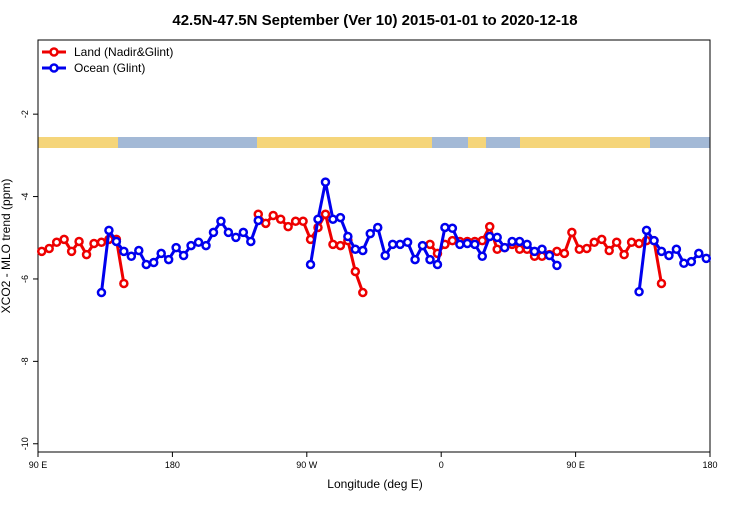 This screenshot has height=505, width=750. Describe the element at coordinates (25, 361) in the screenshot. I see `y-tick-label: -8` at that location.